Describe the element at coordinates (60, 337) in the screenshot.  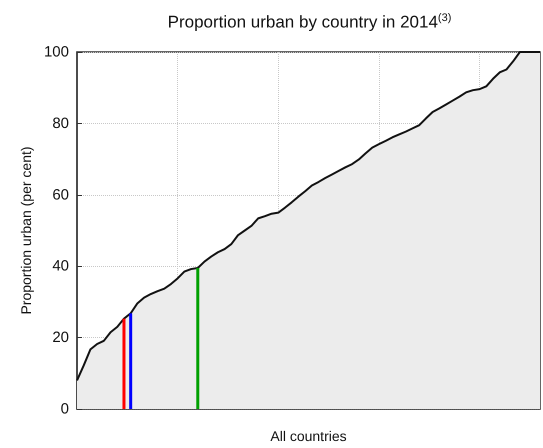
I see `y-tick-label: 20` at that location.